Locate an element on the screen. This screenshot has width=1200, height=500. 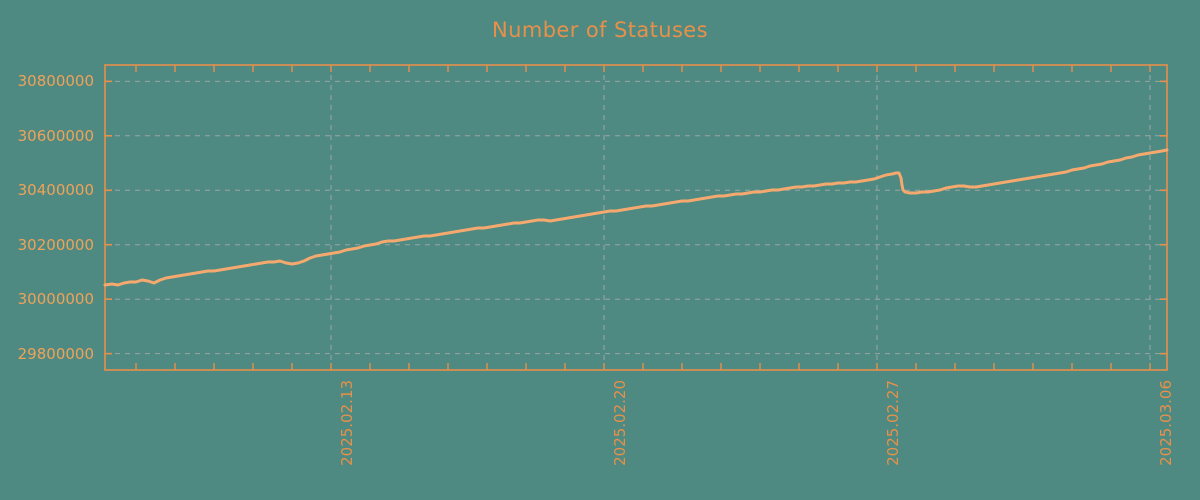
y-axis-tick-label: 29800000 is located at coordinates (55, 353).